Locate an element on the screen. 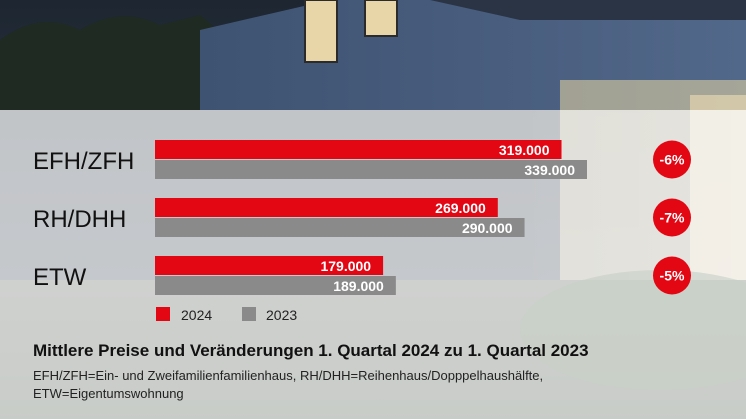 Image resolution: width=746 pixels, height=419 pixels. change-badges: -6% -7% -5% is located at coordinates (672, 217).